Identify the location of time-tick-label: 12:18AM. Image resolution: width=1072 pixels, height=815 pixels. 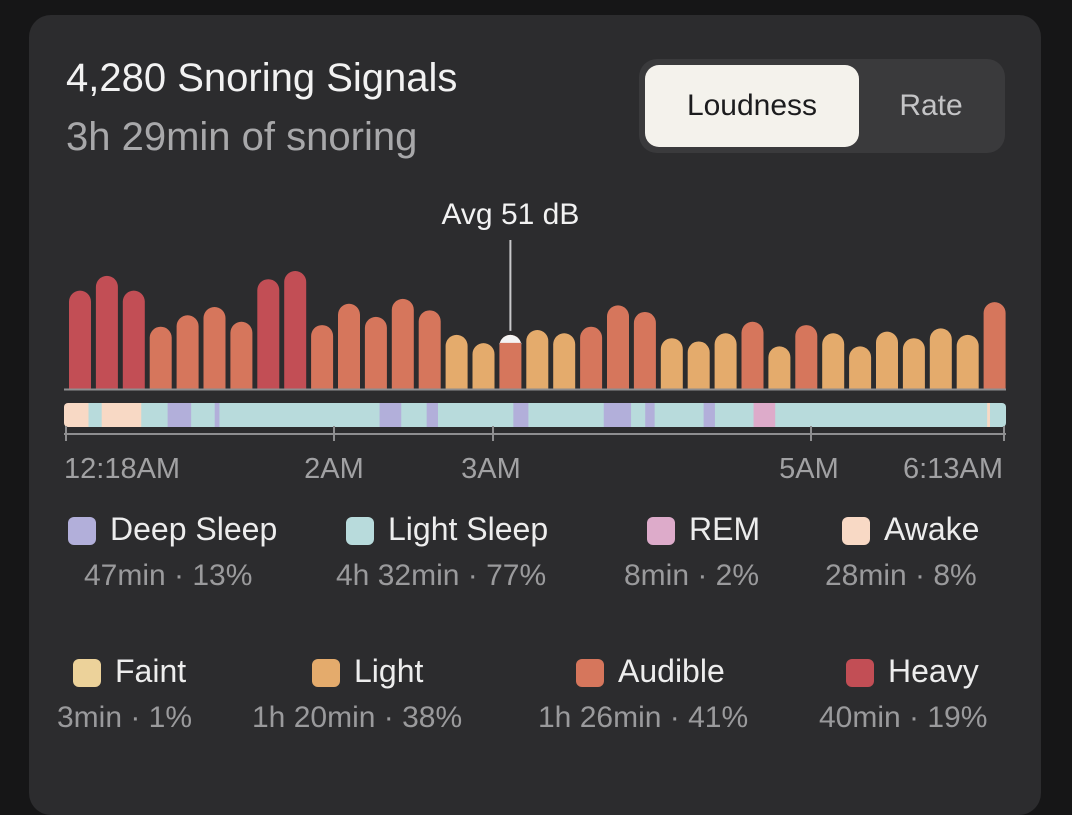
(122, 469).